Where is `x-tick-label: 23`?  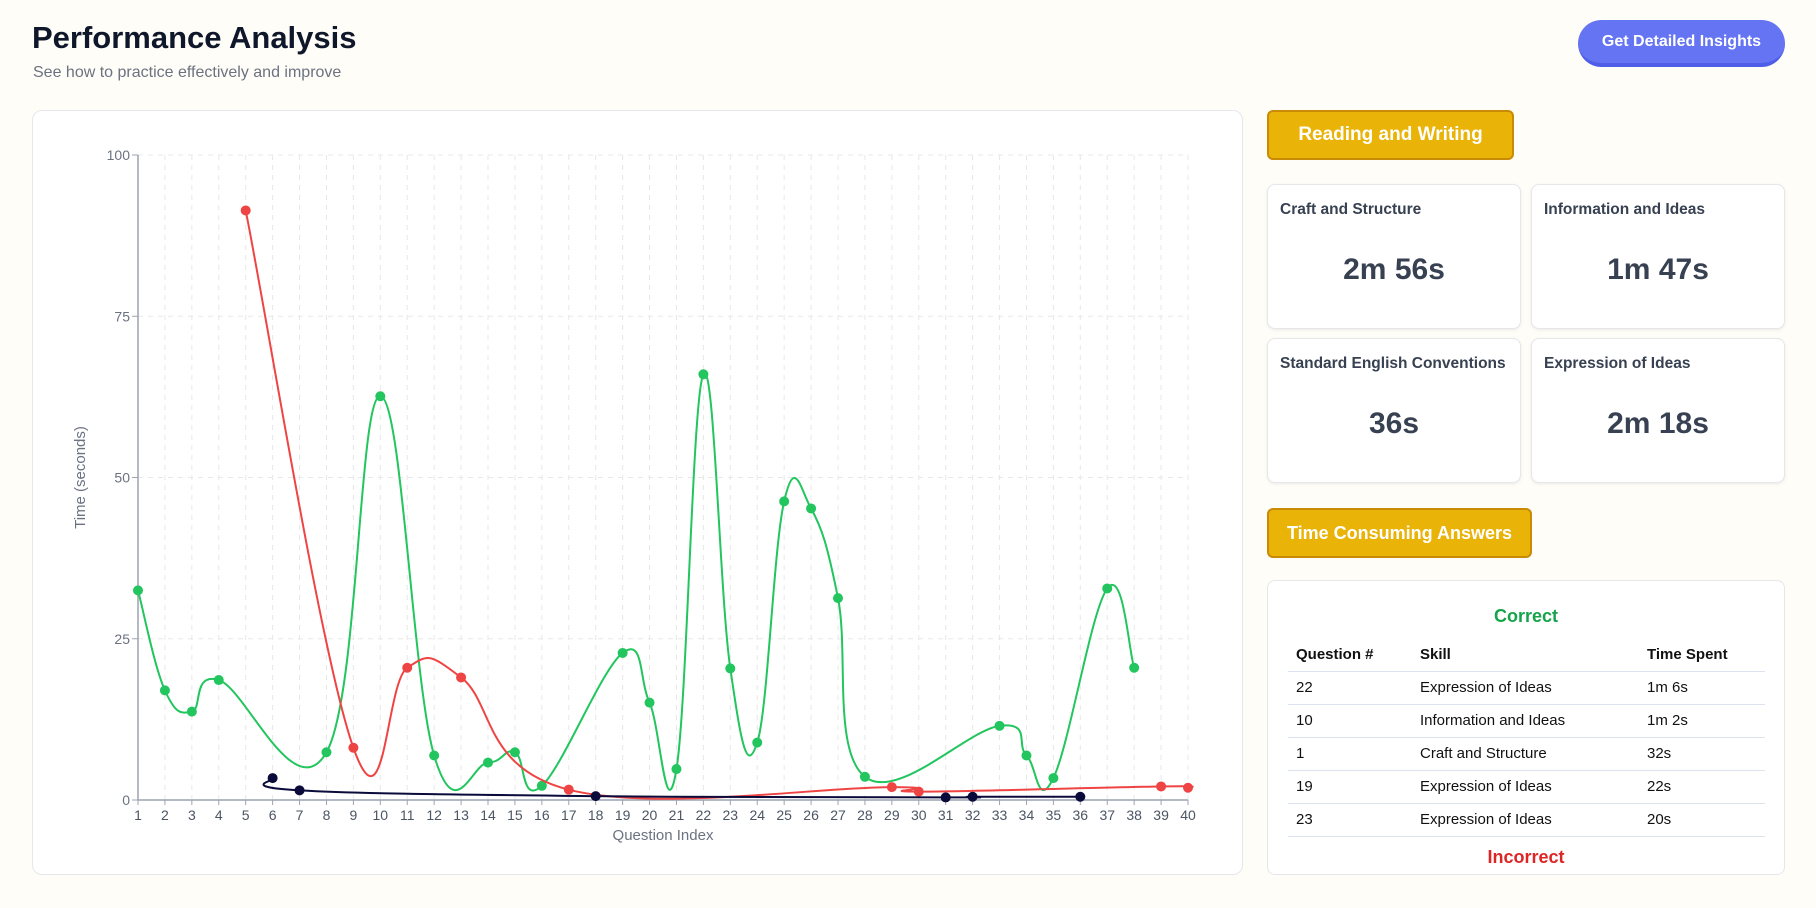 x-tick-label: 23 is located at coordinates (731, 815).